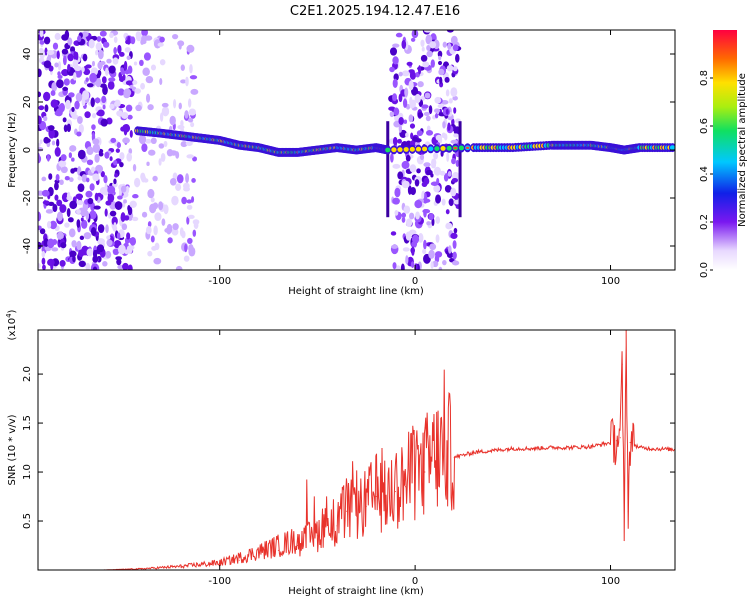  What do you see at coordinates (12, 150) in the screenshot?
I see `spectrogram-y-label: Frequency (Hz)` at bounding box center [12, 150].